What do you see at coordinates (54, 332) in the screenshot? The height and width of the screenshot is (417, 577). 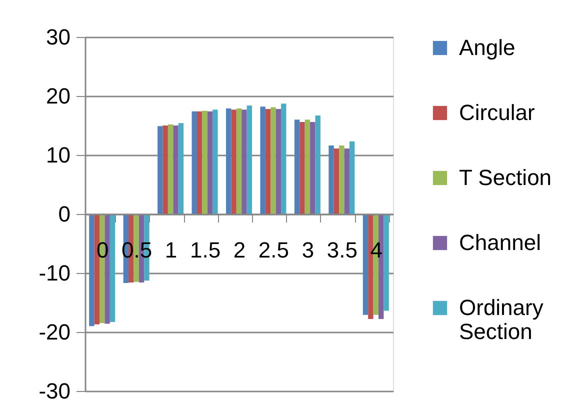 I see `y-tick-label: -20` at bounding box center [54, 332].